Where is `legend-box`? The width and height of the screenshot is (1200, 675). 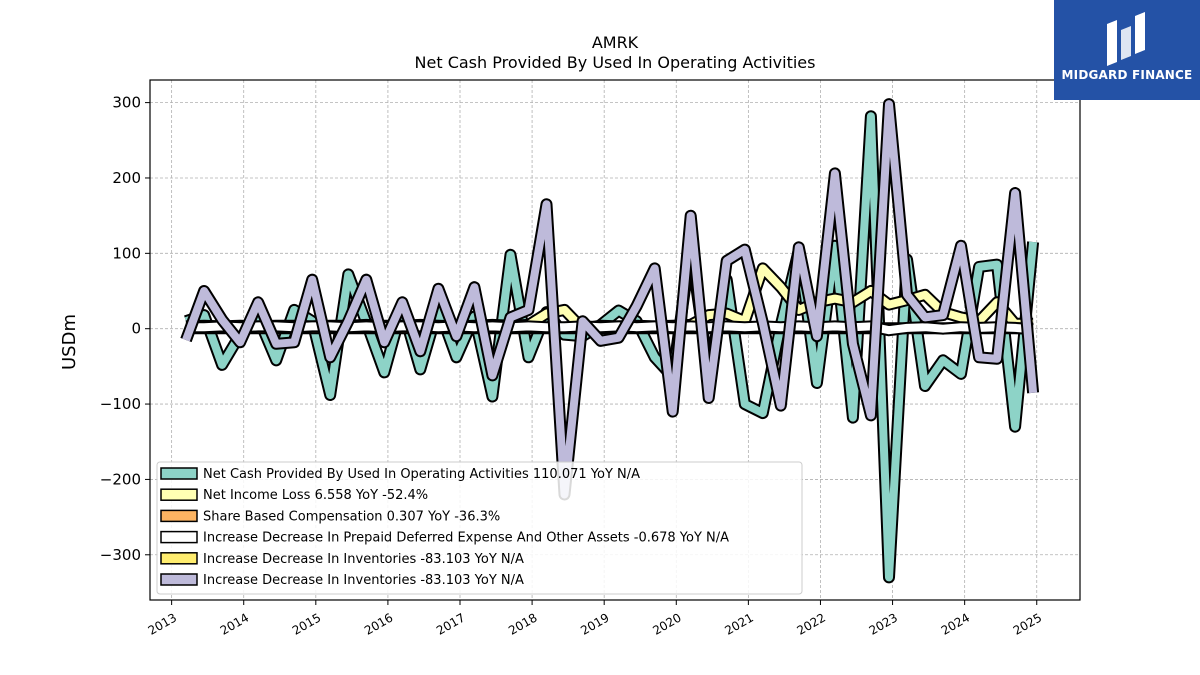
legend-box is located at coordinates (479, 528).